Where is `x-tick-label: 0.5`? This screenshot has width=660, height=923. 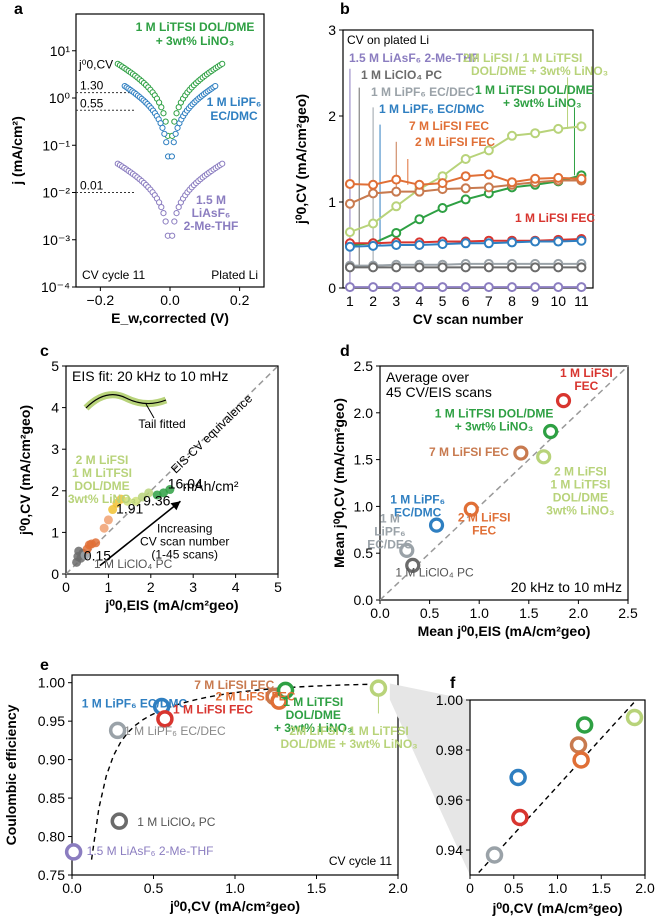 x-tick-label: 0.5 is located at coordinates (514, 888).